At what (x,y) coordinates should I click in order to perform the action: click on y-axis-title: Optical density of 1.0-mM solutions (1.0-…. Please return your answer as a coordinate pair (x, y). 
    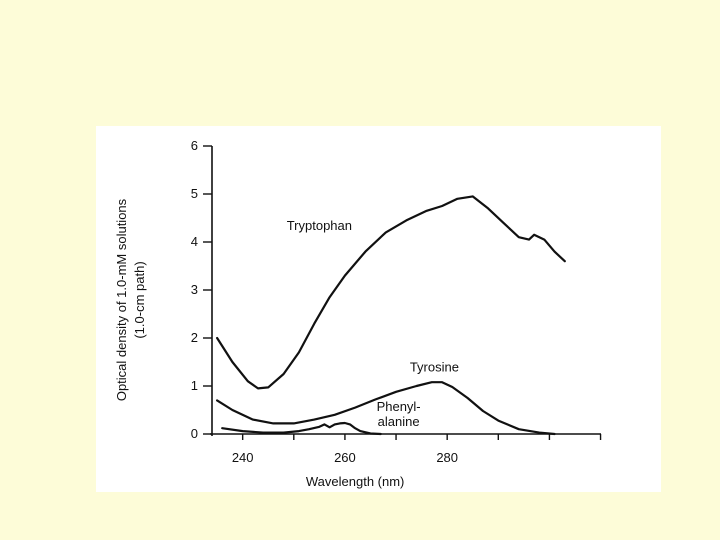
    Looking at the image, I should click on (130, 299).